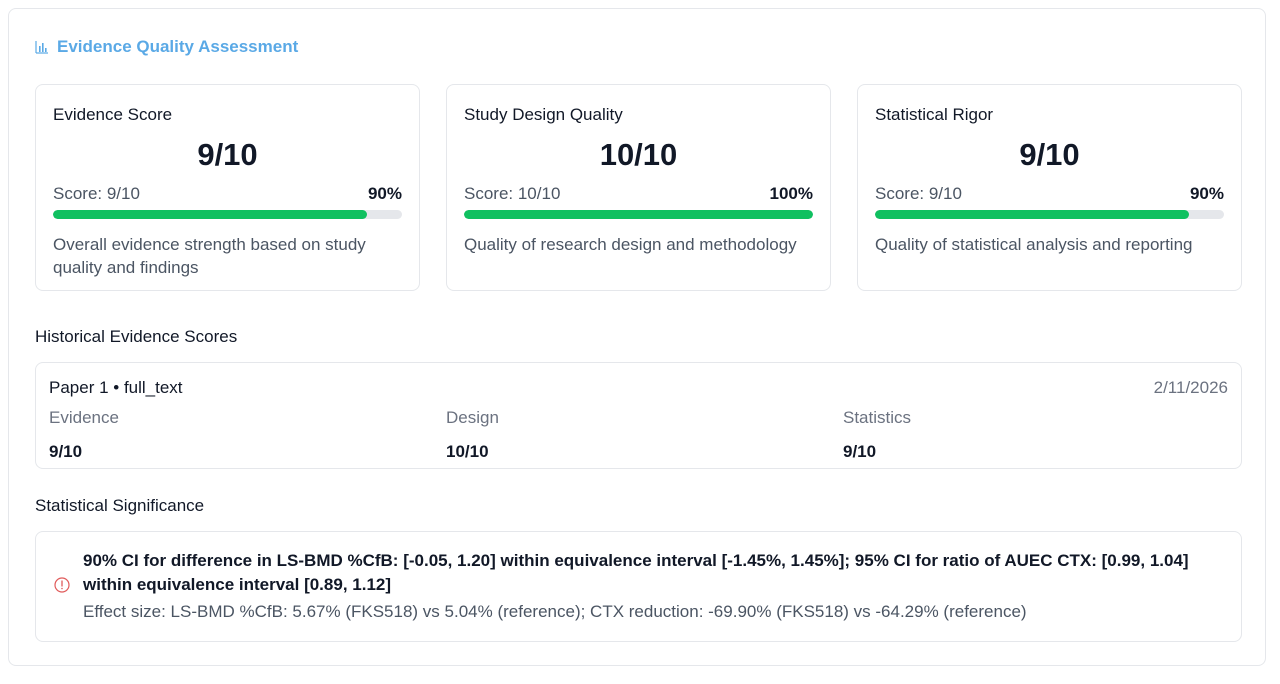  What do you see at coordinates (467, 451) in the screenshot?
I see `history-design-value: 10/10` at bounding box center [467, 451].